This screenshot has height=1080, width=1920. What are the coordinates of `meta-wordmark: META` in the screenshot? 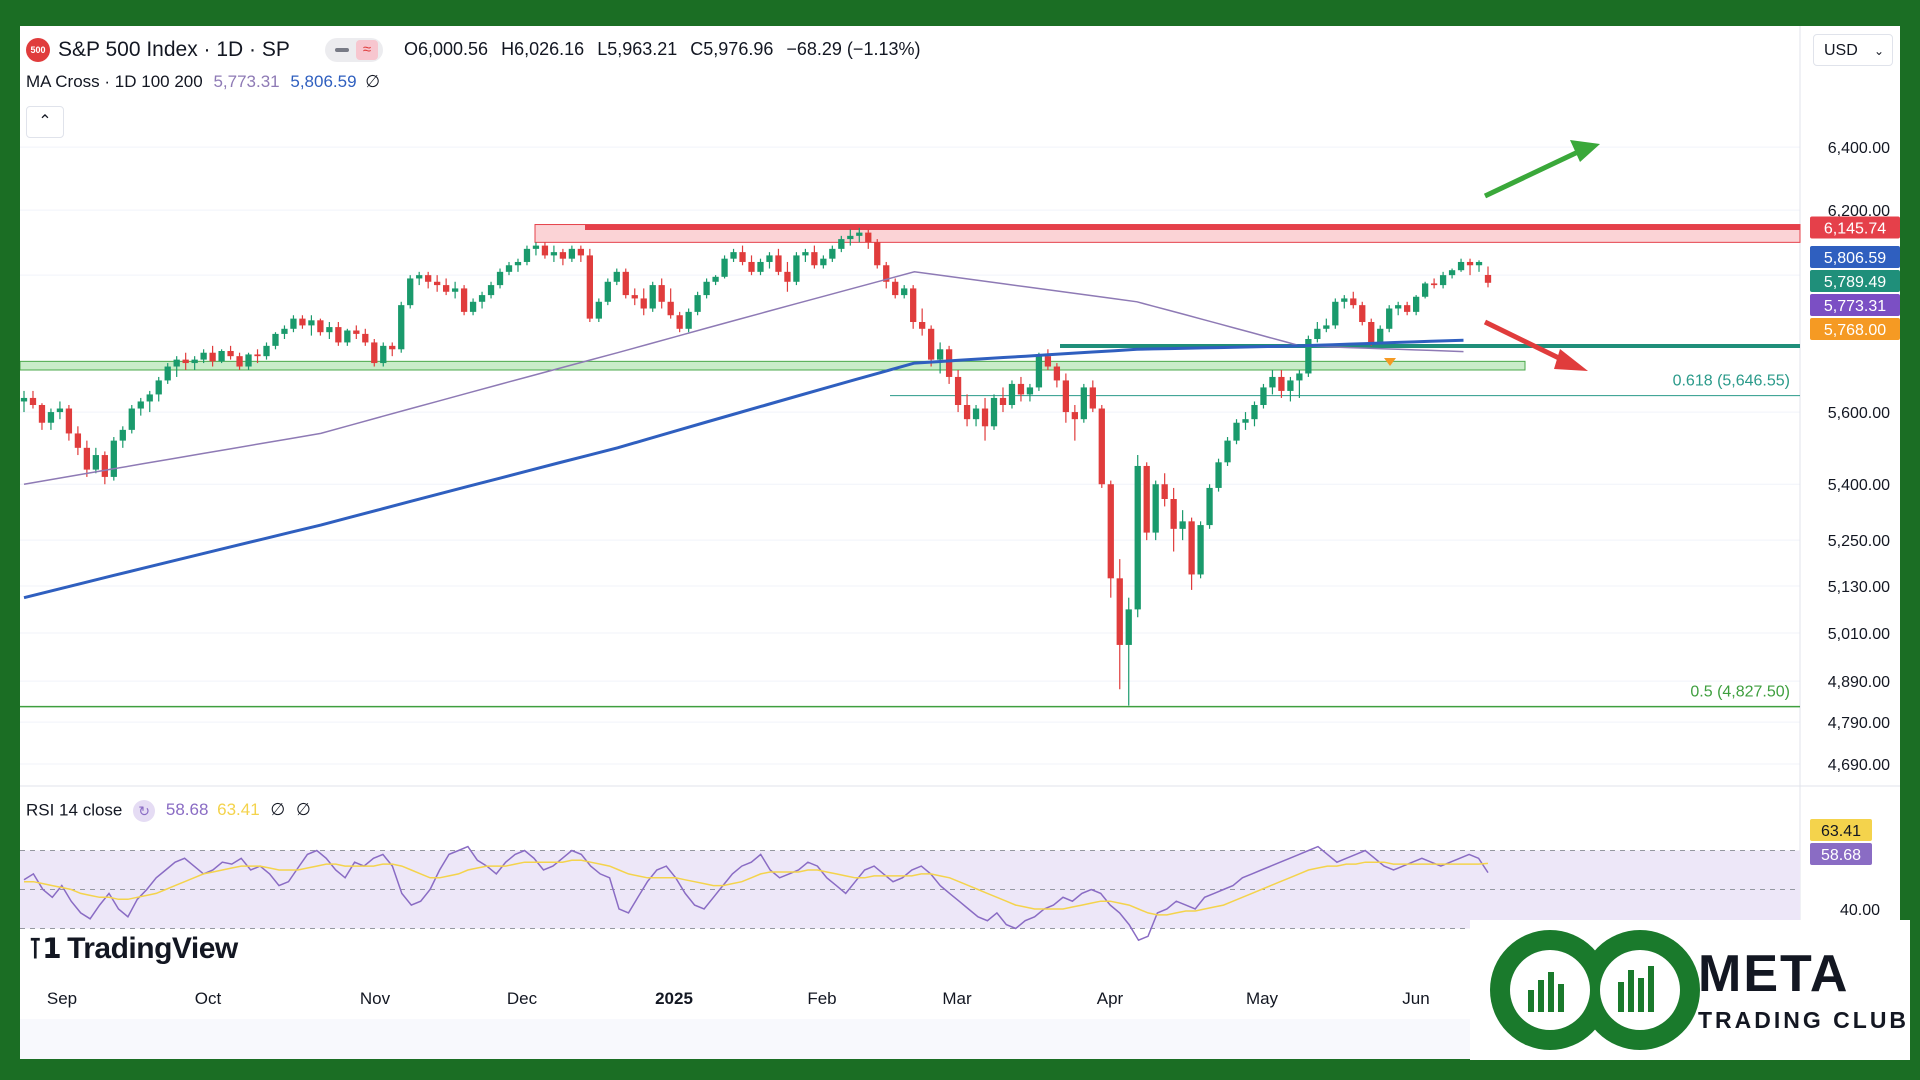 It's located at (1774, 974).